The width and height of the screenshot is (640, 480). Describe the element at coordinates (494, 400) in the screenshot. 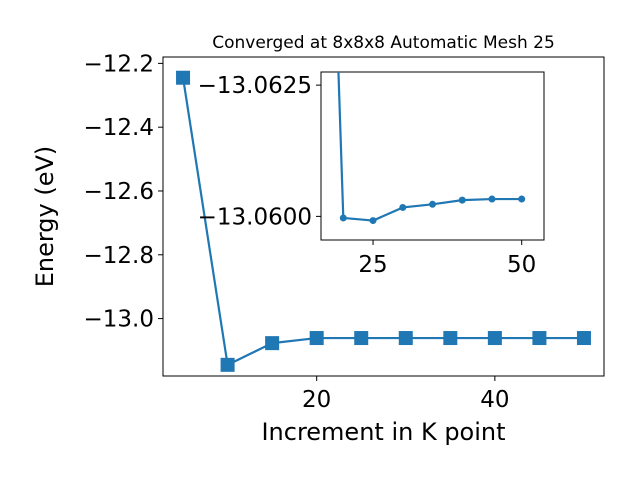

I see `x-tick-label: 40` at that location.